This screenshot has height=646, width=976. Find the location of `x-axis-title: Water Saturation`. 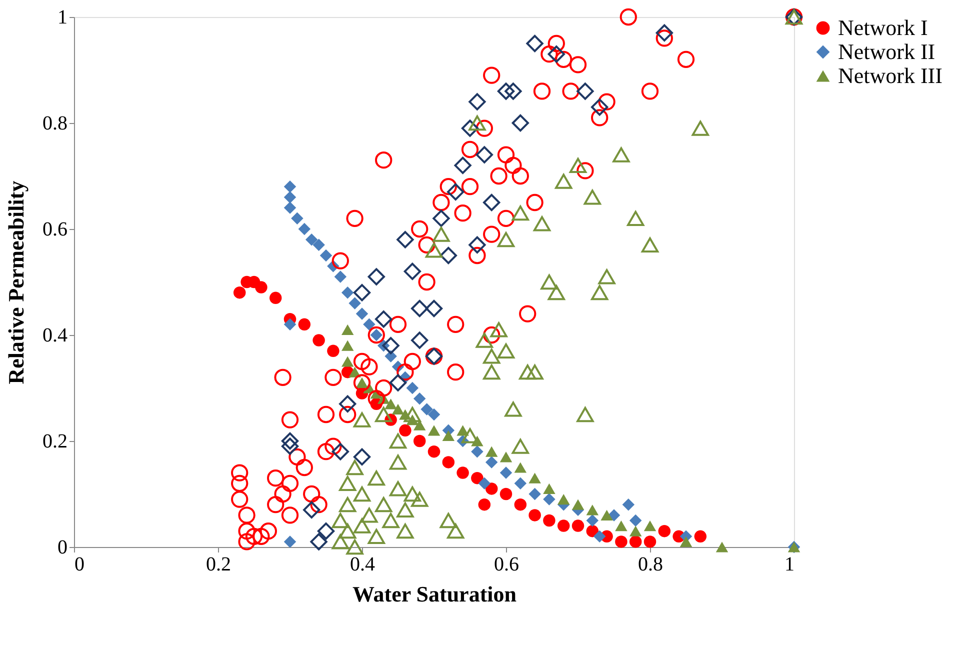

x-axis-title: Water Saturation is located at coordinates (434, 594).